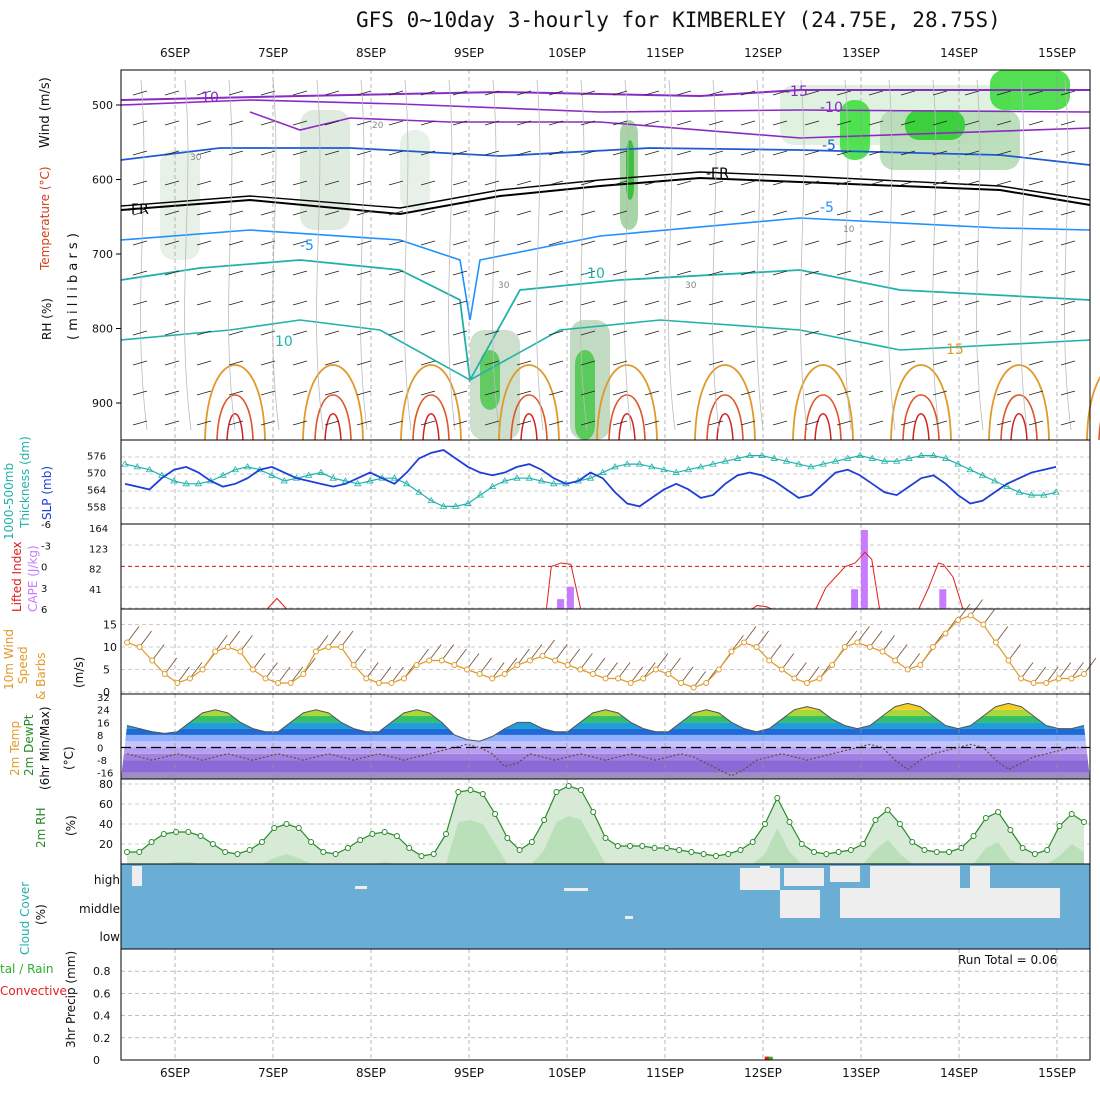 This screenshot has width=1100, height=1100. Describe the element at coordinates (943, 599) in the screenshot. I see `cape-bar` at that location.